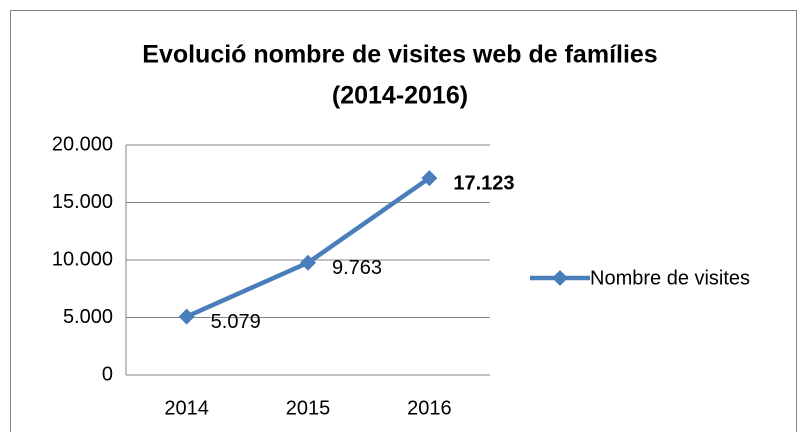  I want to click on x-tick-label: 2016, so click(429, 408).